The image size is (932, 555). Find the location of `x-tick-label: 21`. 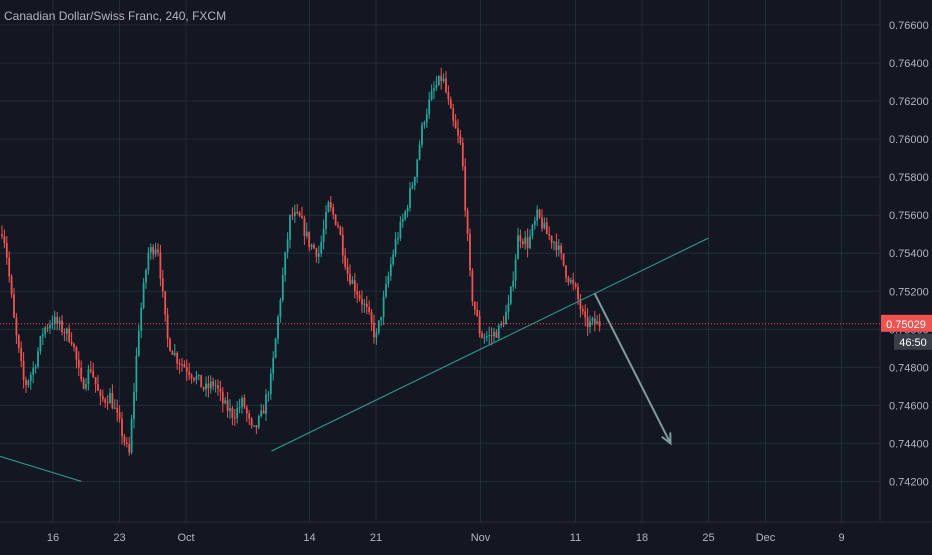

x-tick-label: 21 is located at coordinates (376, 538).